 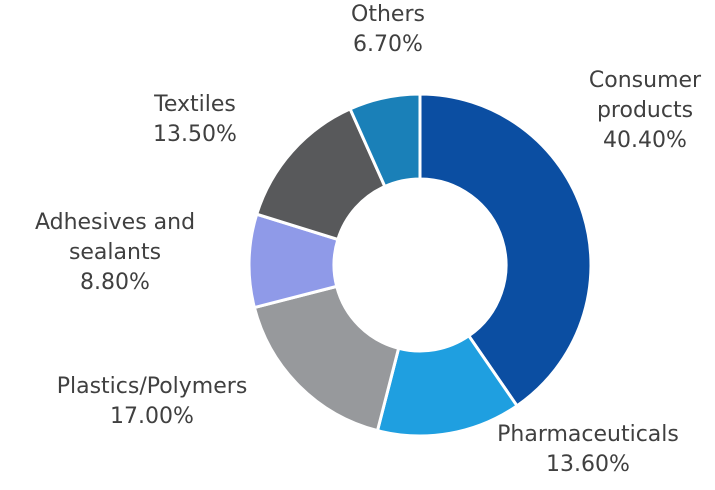 I want to click on category-label: Adhesives and sealants, so click(x=115, y=237).